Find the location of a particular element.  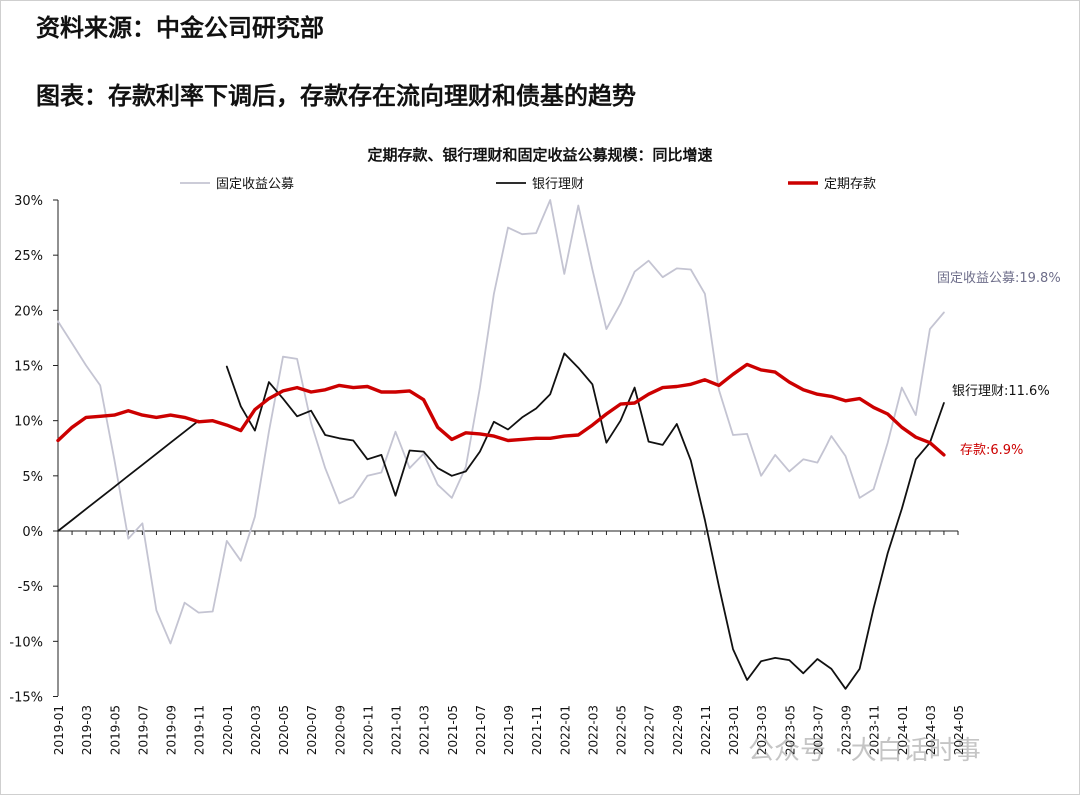

x-tick-label: 2020-09 is located at coordinates (340, 730).